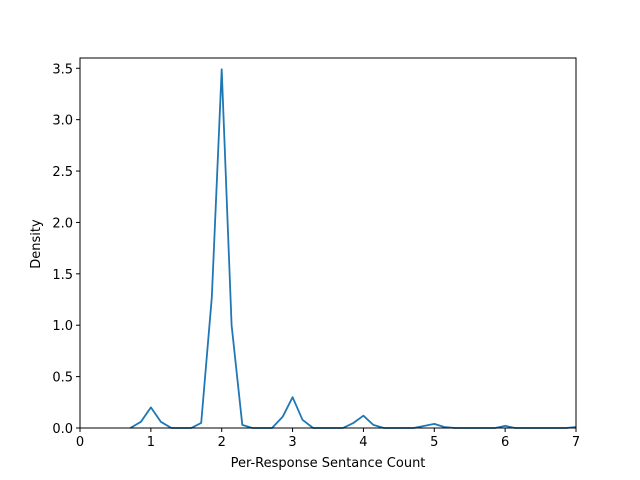  I want to click on y-axis-ticks: 0.0 0.5 1.0 1.5 2.0 2.5 3.0 3.5, so click(66, 249).